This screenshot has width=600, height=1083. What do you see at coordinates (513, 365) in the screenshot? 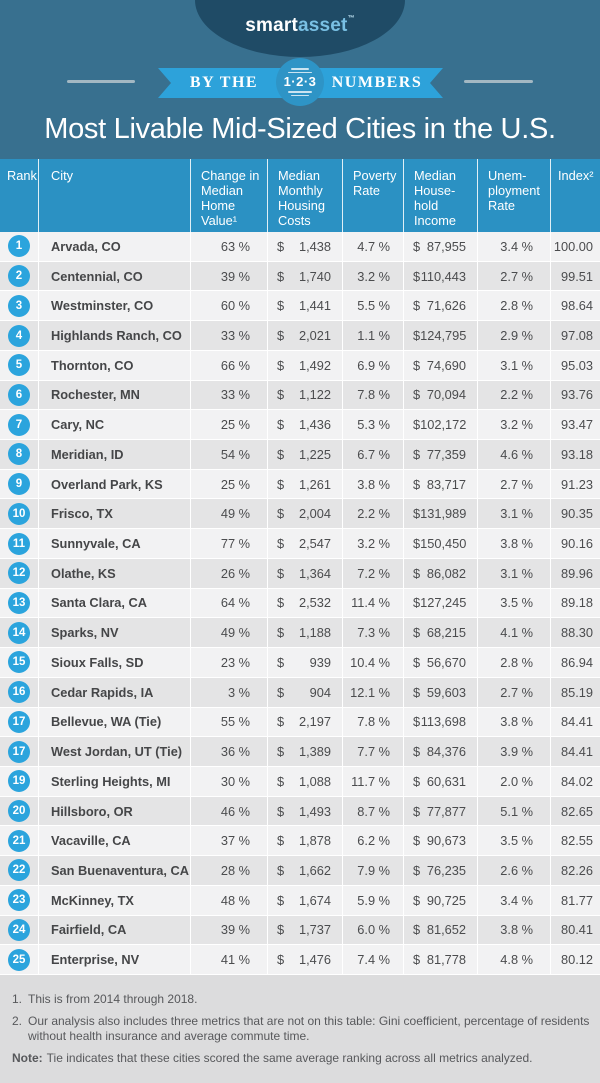
I see `unemployment-cell: 3.1 %` at bounding box center [513, 365].